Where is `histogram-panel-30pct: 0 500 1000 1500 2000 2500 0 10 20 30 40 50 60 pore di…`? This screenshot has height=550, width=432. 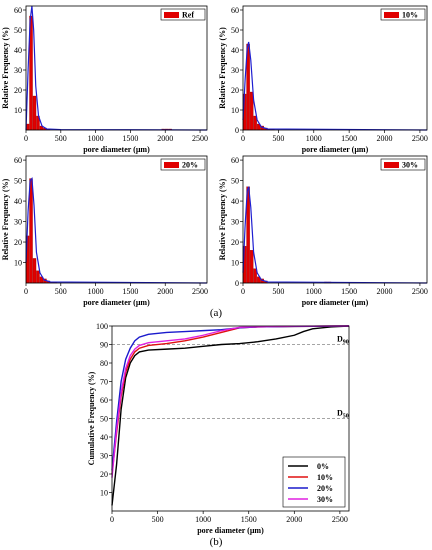 histogram-panel-30pct: 0 500 1000 1500 2000 2500 0 10 20 30 40 50 60 pore di… is located at coordinates (323, 231).